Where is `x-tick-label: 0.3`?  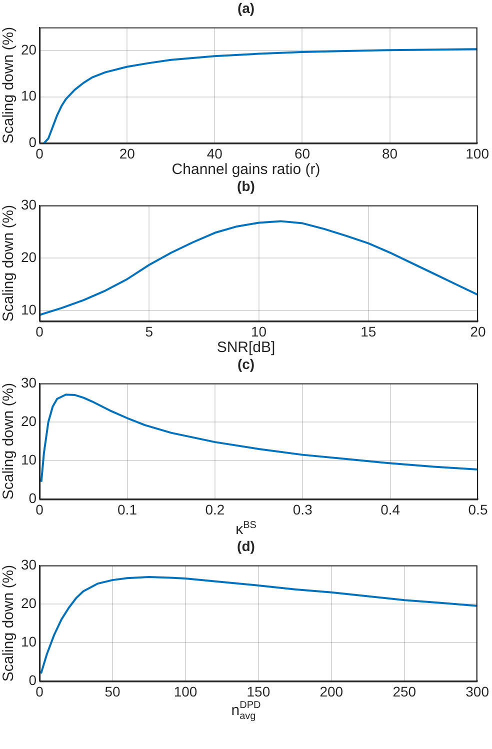
x-tick-label: 0.3 is located at coordinates (302, 509).